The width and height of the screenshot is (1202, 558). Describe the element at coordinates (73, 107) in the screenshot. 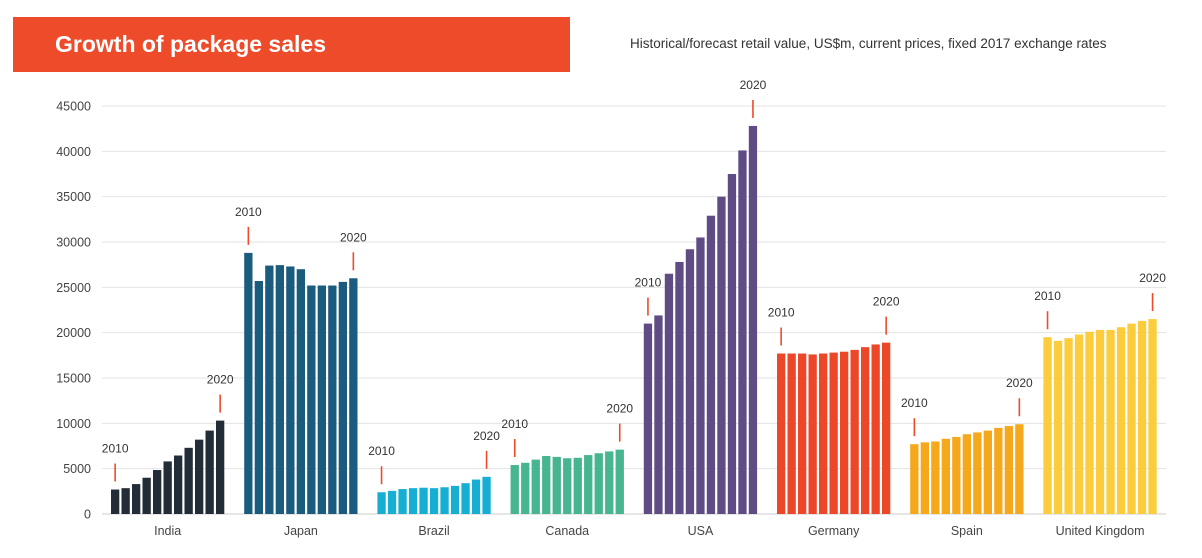

I see `y-tick-label: 45000` at that location.